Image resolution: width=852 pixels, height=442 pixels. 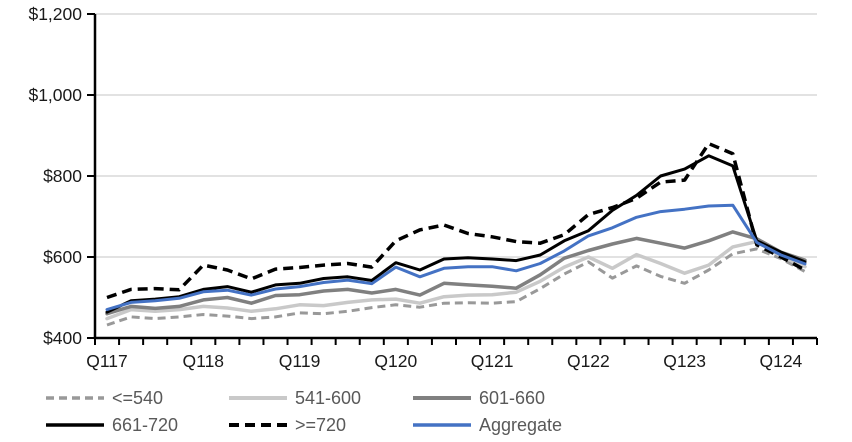 What do you see at coordinates (456, 287) in the screenshot?
I see `series-line-le540` at bounding box center [456, 287].